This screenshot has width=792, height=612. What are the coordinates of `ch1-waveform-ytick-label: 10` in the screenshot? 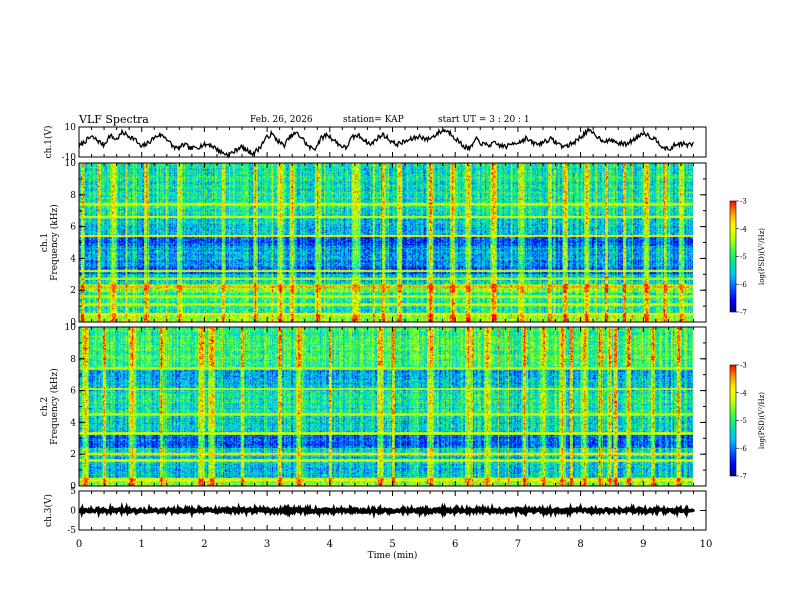 It's located at (71, 128).